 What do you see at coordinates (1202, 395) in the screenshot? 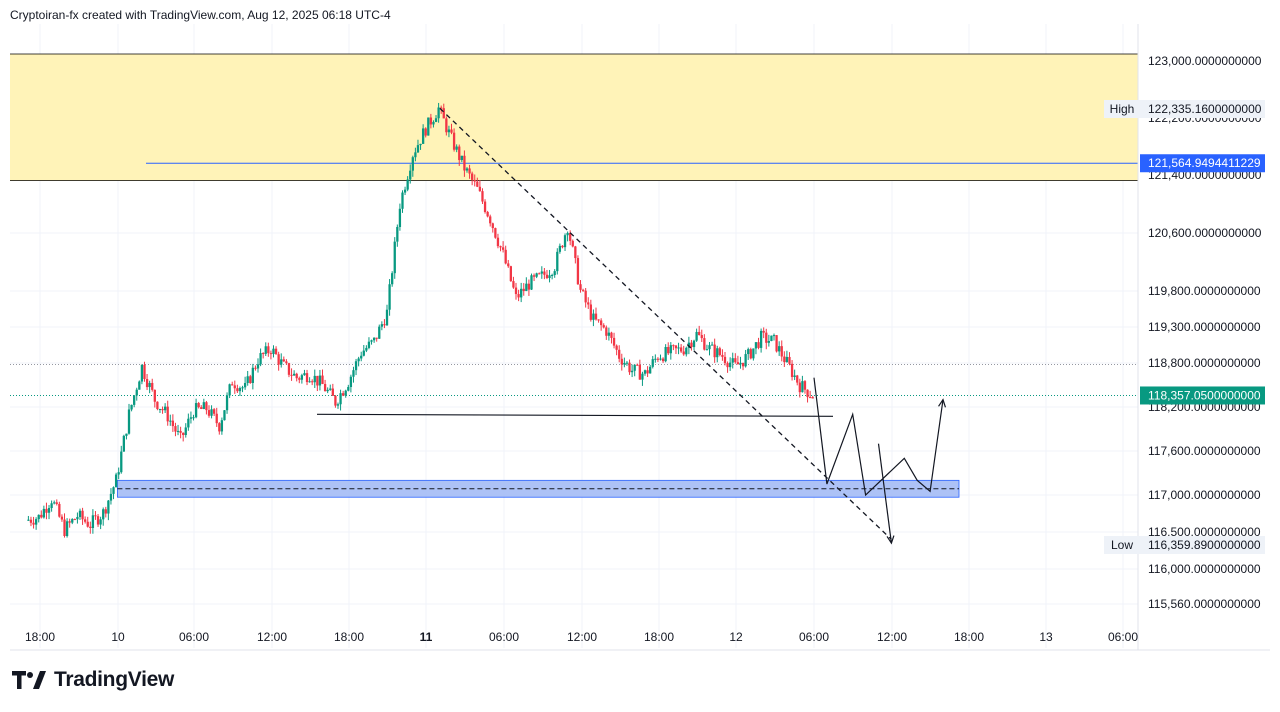
I see `current-price-tag: 118,357.0500000000` at bounding box center [1202, 395].